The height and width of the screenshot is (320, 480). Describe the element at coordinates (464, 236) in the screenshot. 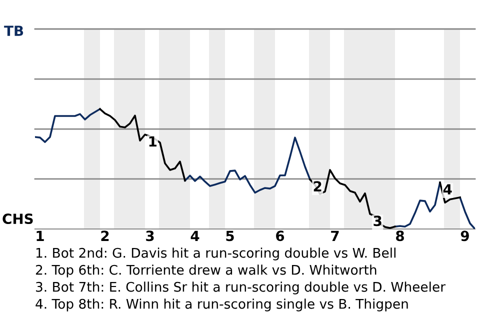

I see `x-tick-label: 9` at that location.